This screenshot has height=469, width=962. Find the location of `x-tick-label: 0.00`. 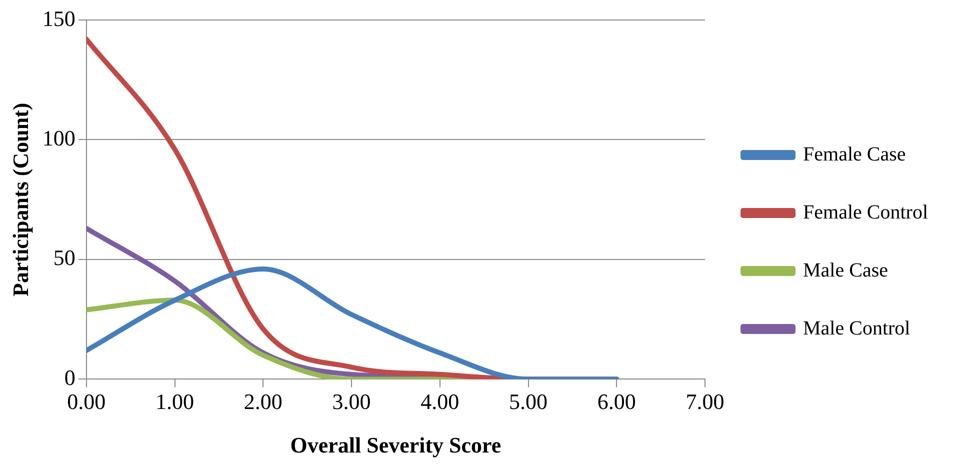

x-tick-label: 0.00 is located at coordinates (86, 401).